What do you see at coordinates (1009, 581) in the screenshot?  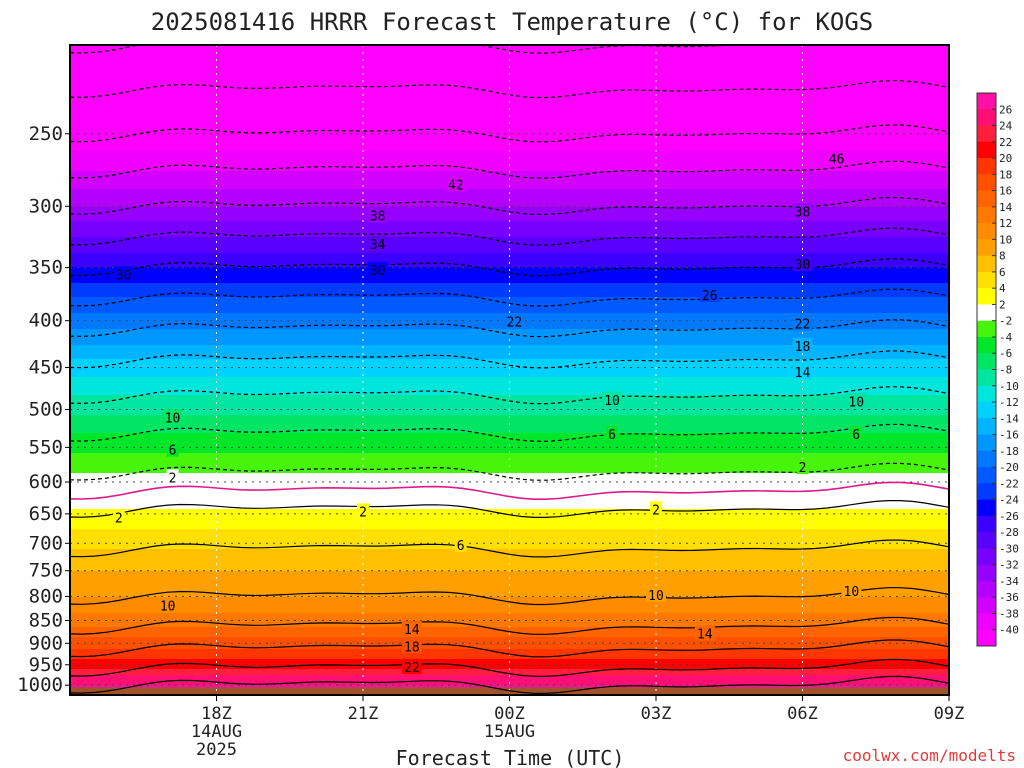 I see `colorbar-tick-label: -34` at bounding box center [1009, 581].